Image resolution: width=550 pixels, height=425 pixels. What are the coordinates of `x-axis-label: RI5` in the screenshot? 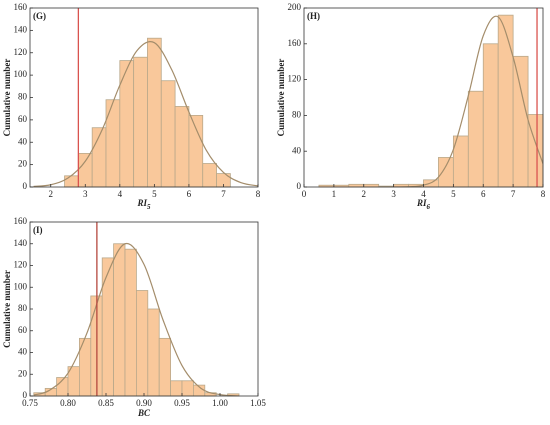 It's located at (143, 204).